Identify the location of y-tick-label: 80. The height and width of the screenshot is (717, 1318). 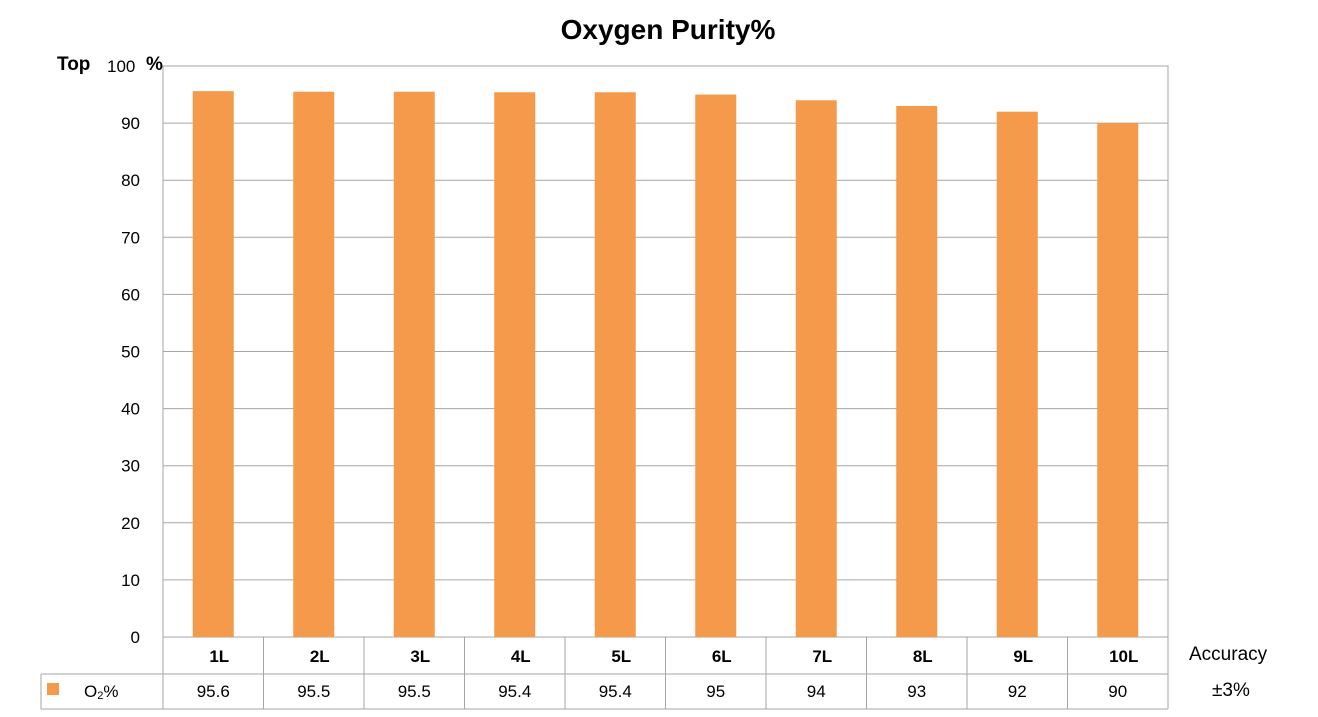
(130, 180).